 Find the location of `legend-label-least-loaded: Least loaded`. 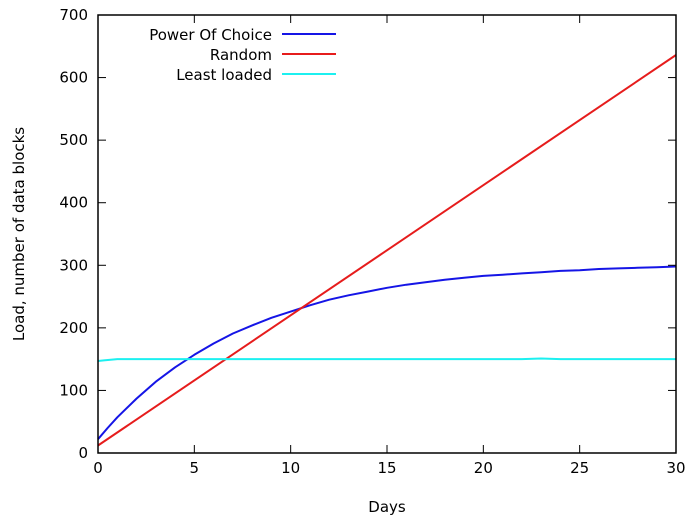

legend-label-least-loaded: Least loaded is located at coordinates (224, 75).